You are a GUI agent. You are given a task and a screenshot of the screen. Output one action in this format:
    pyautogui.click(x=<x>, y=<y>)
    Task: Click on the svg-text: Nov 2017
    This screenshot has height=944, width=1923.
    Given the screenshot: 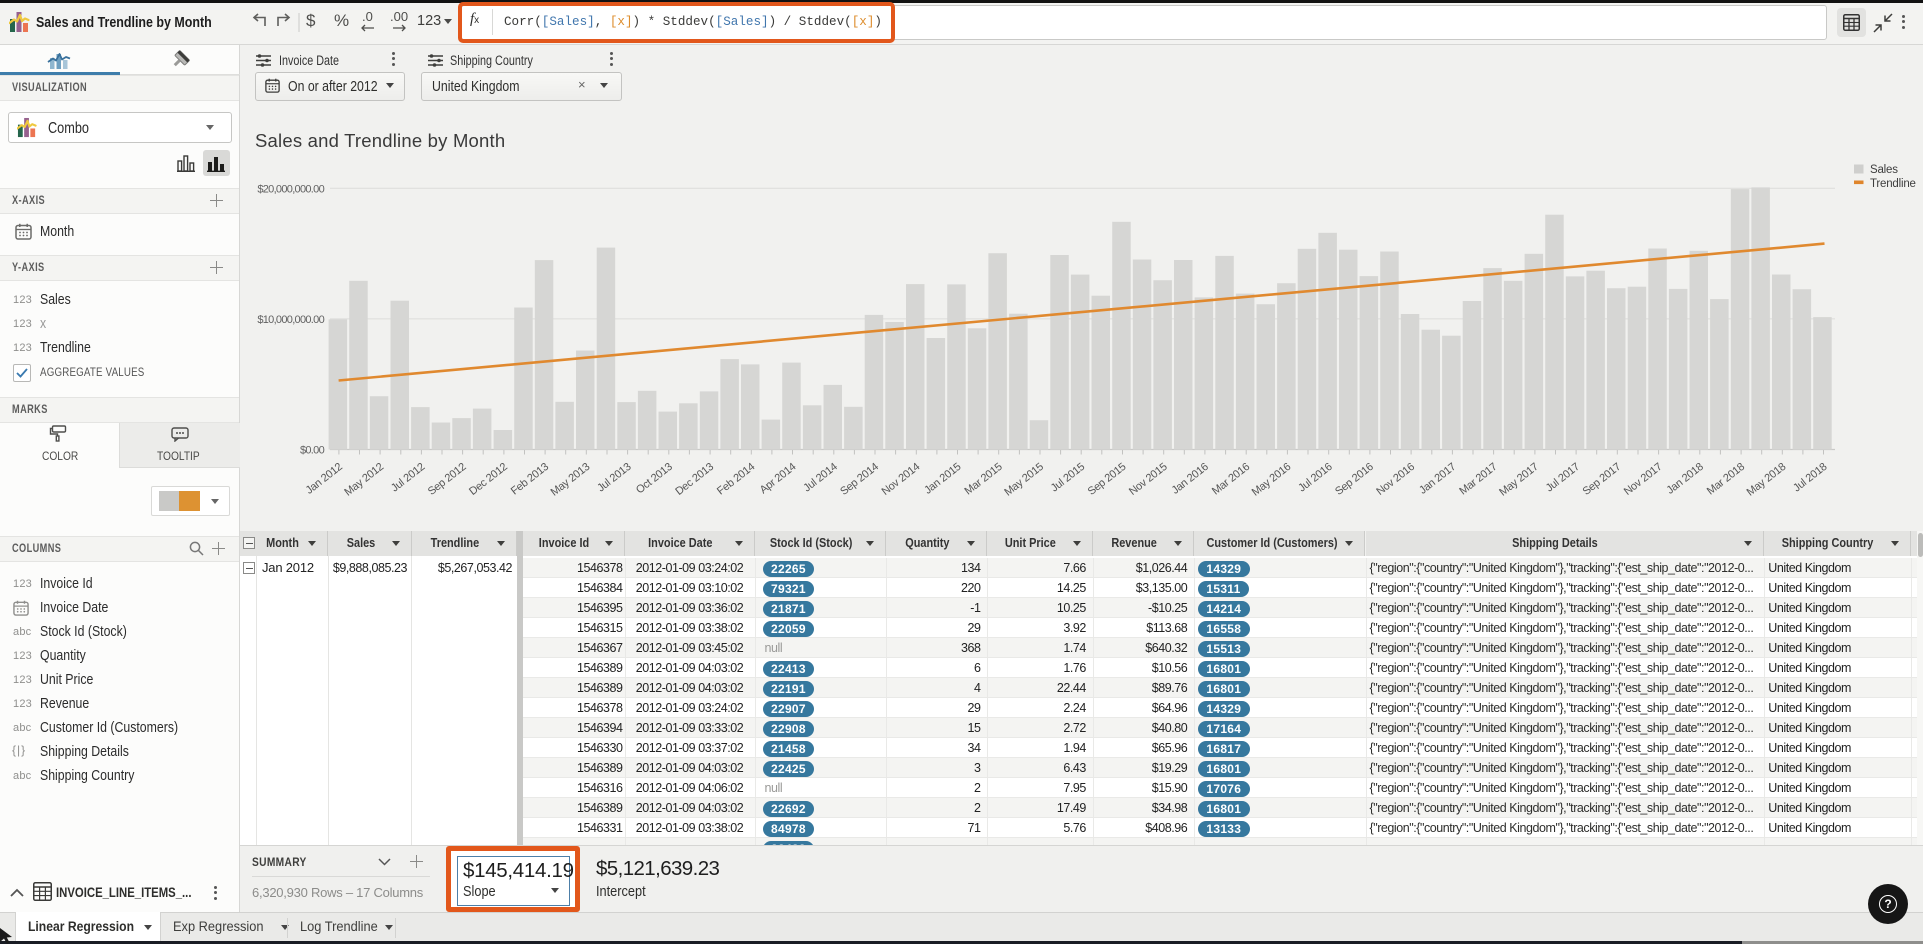 What is the action you would take?
    pyautogui.click(x=1643, y=479)
    